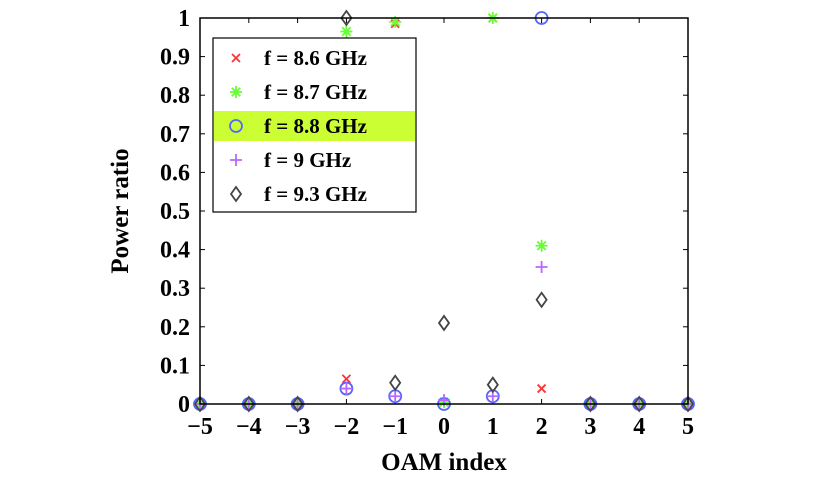 The image size is (831, 479). What do you see at coordinates (200, 427) in the screenshot?
I see `x-tick-label: −5` at bounding box center [200, 427].